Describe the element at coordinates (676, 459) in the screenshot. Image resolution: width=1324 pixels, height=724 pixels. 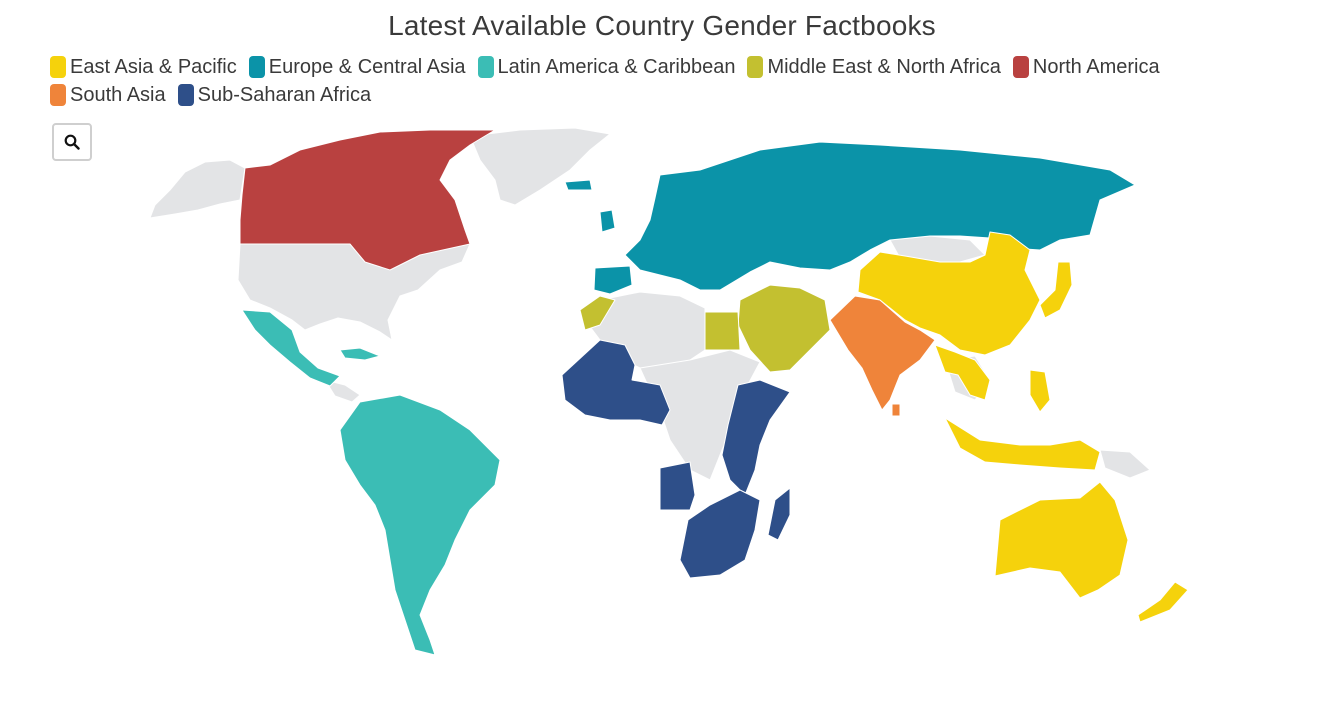
I see `sub-saharan-africa-regions` at that location.